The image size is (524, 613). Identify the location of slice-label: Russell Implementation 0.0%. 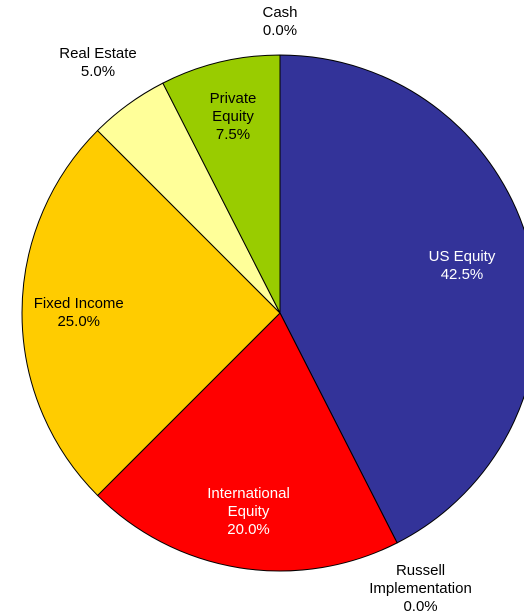
(421, 587).